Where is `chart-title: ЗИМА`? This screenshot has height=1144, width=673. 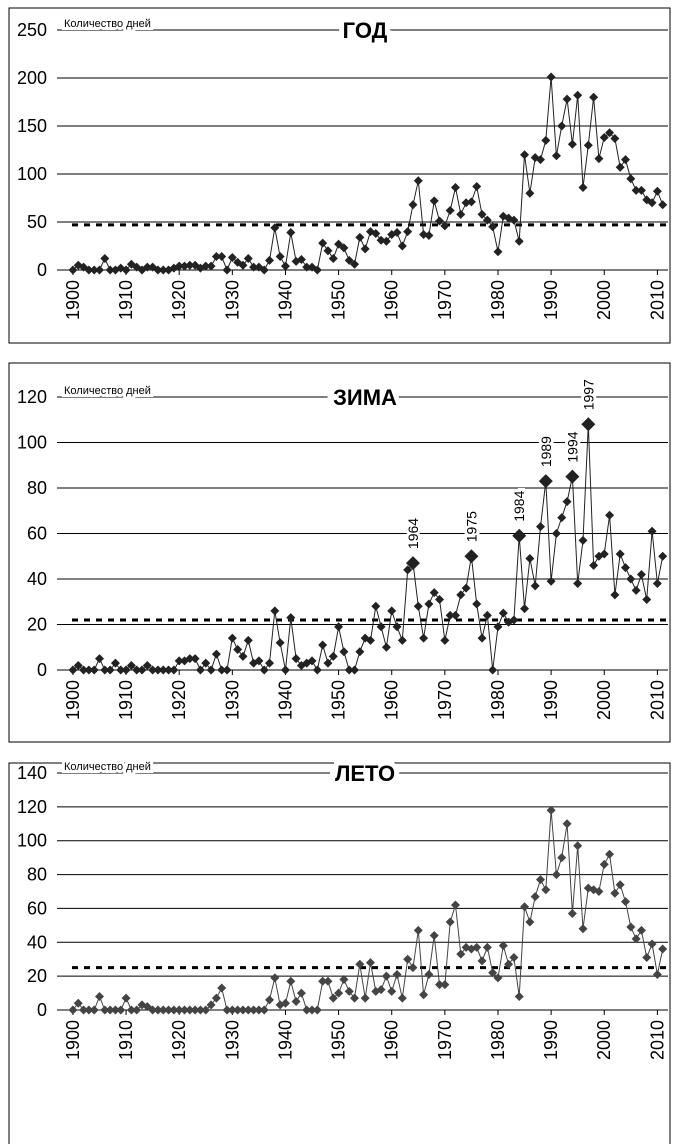 chart-title: ЗИМА is located at coordinates (365, 397).